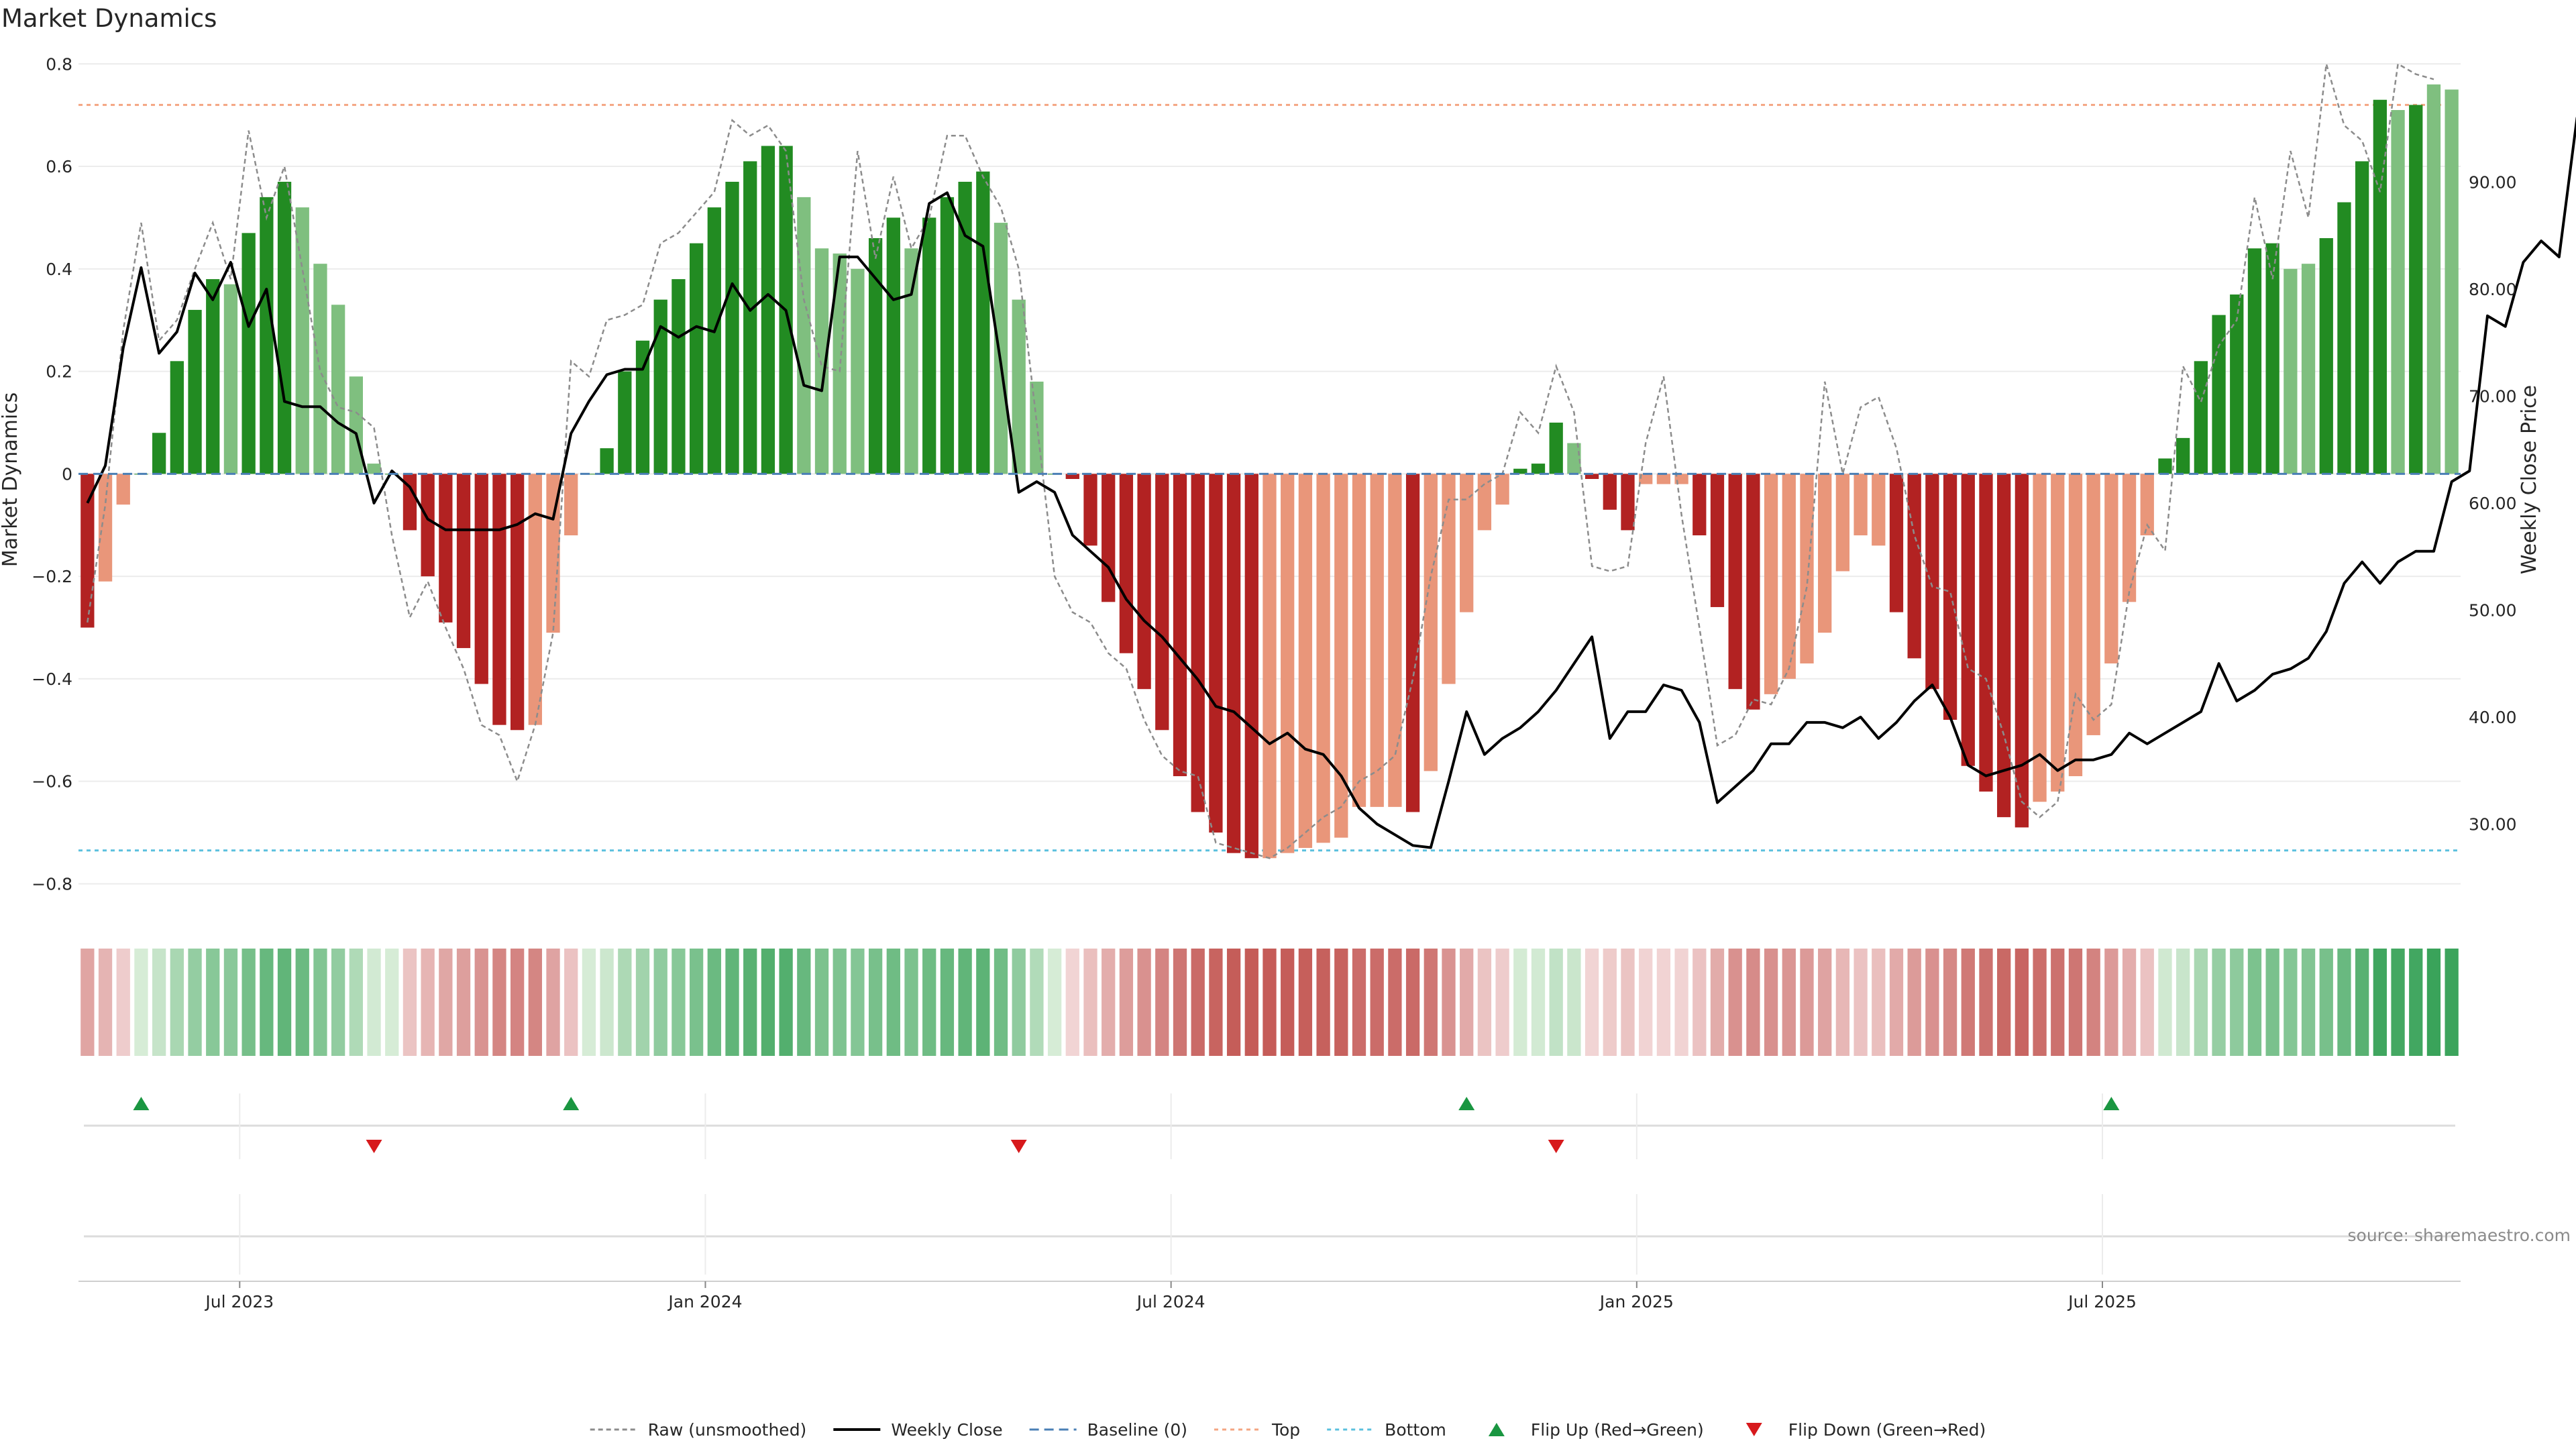 The width and height of the screenshot is (2576, 1449). I want to click on x-tick-label: Jul 2025, so click(2102, 1301).